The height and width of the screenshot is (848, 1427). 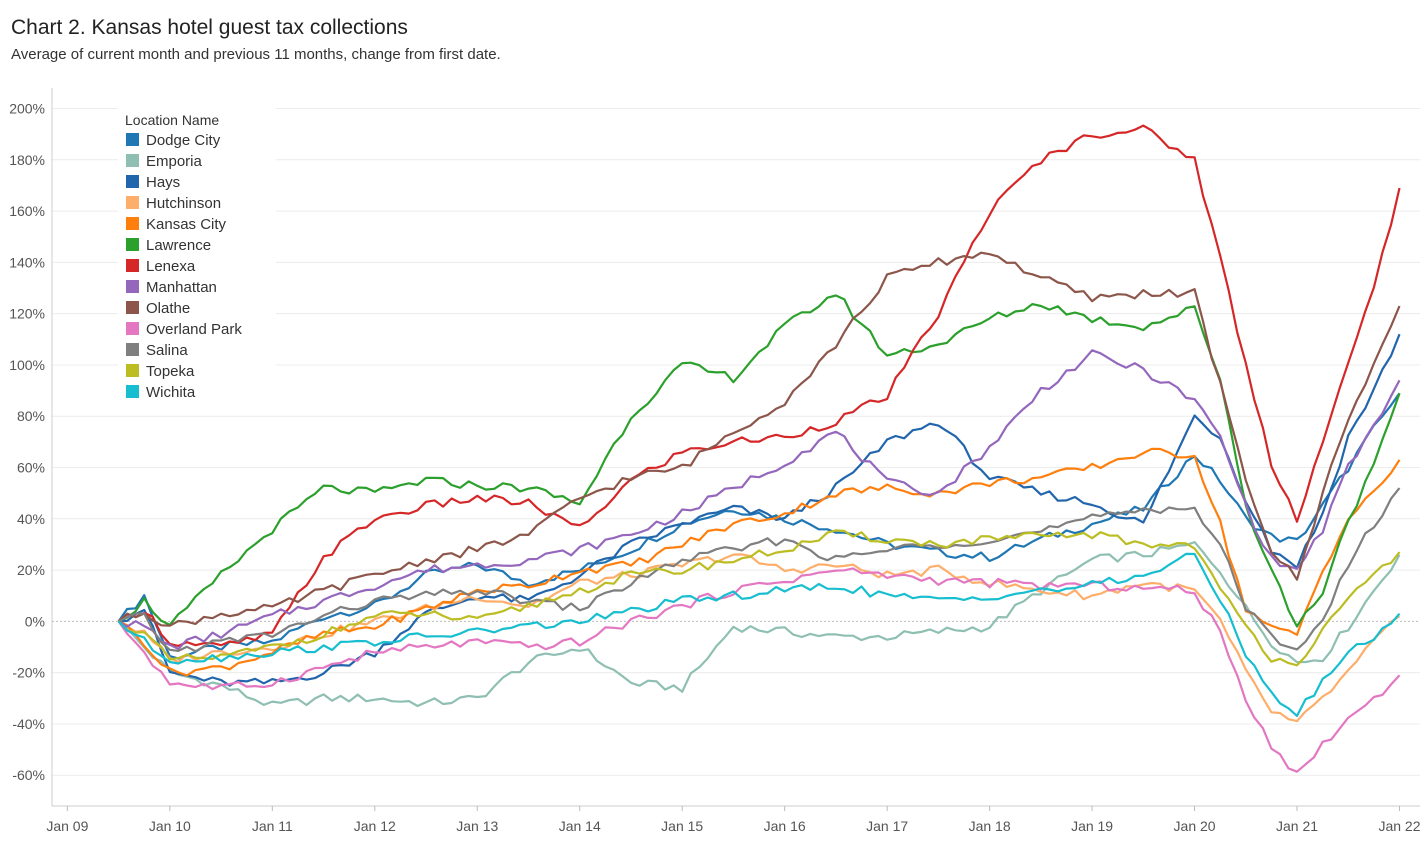 What do you see at coordinates (682, 826) in the screenshot?
I see `x-tick-label: Jan 15` at bounding box center [682, 826].